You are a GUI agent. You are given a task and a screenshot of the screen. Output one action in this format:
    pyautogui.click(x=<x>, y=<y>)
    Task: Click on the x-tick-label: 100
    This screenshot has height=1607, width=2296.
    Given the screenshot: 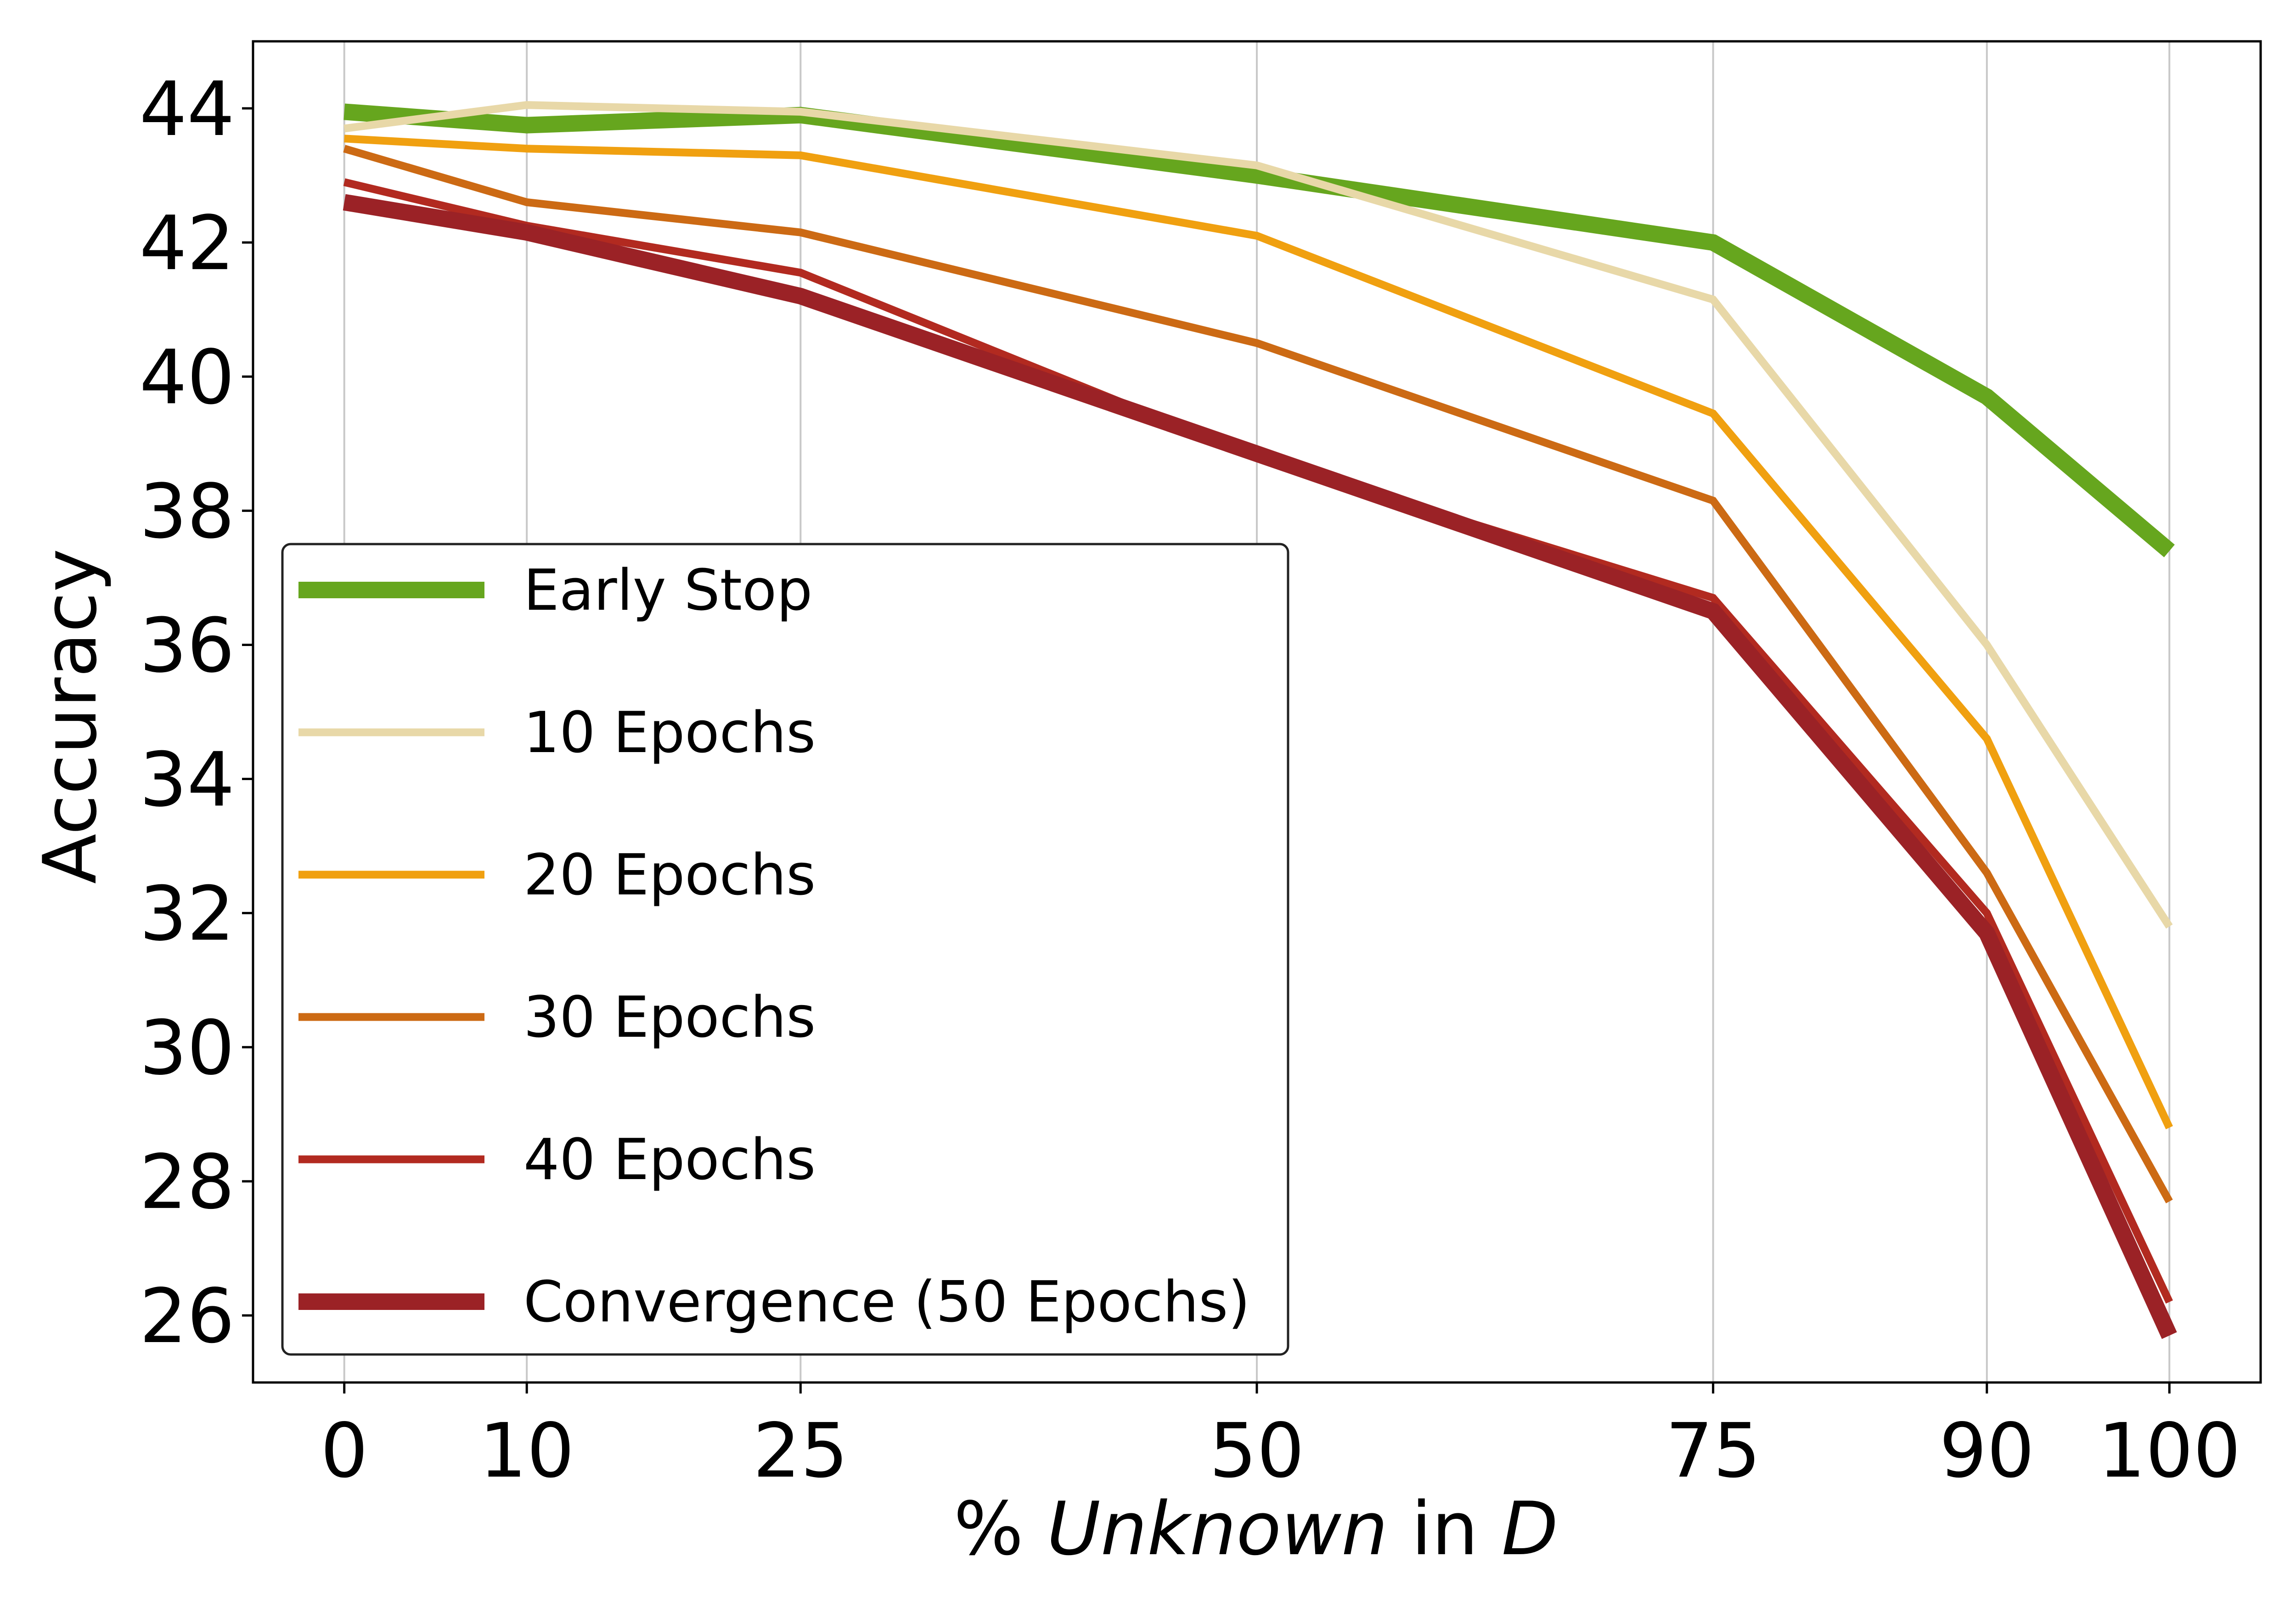 What is the action you would take?
    pyautogui.click(x=2169, y=1451)
    